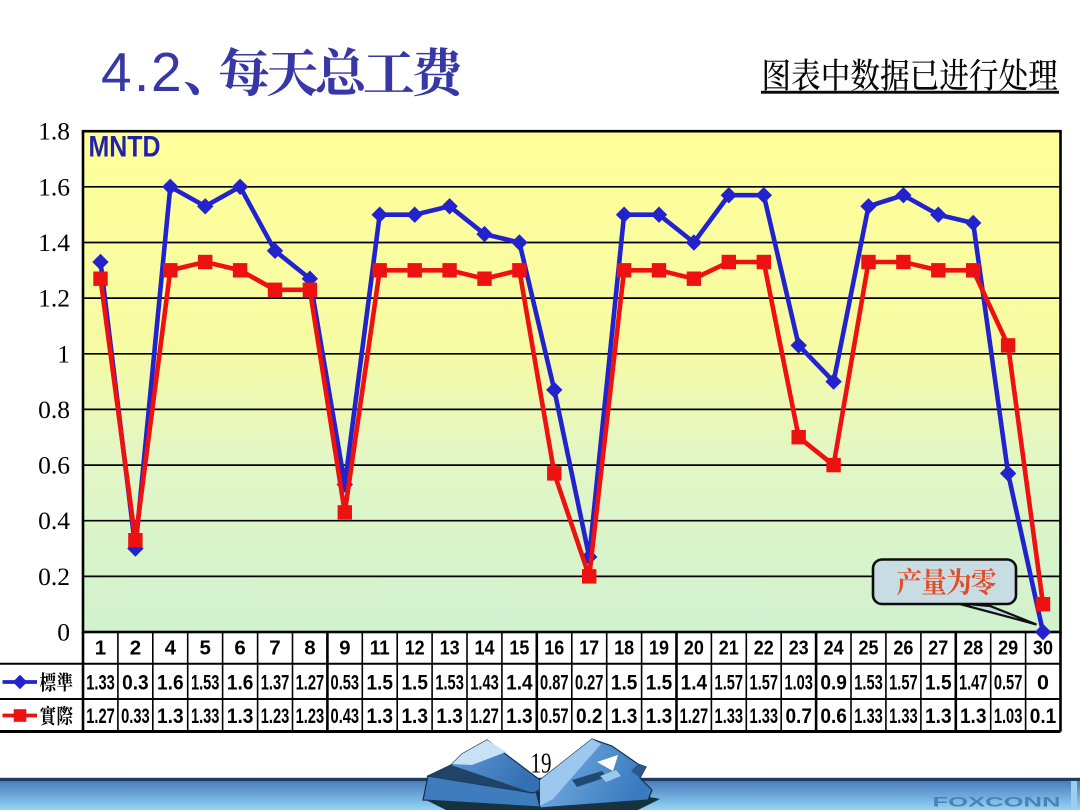 The image size is (1080, 810). Describe the element at coordinates (833, 683) in the screenshot. I see `svg-text: 0.9` at that location.